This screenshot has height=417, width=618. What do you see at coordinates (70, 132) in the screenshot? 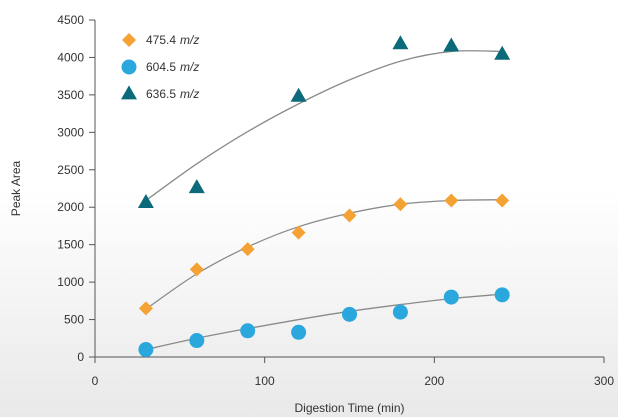
I see `y-tick-label: 3000` at bounding box center [70, 132].